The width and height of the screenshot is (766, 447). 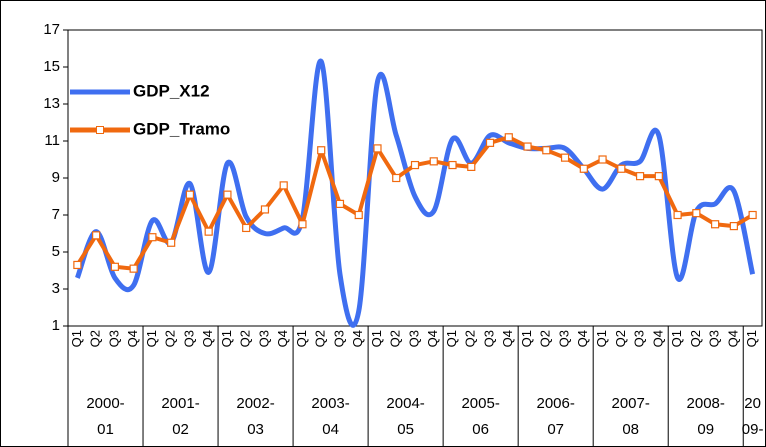 I want to click on group-label: 2000-, so click(x=105, y=403).